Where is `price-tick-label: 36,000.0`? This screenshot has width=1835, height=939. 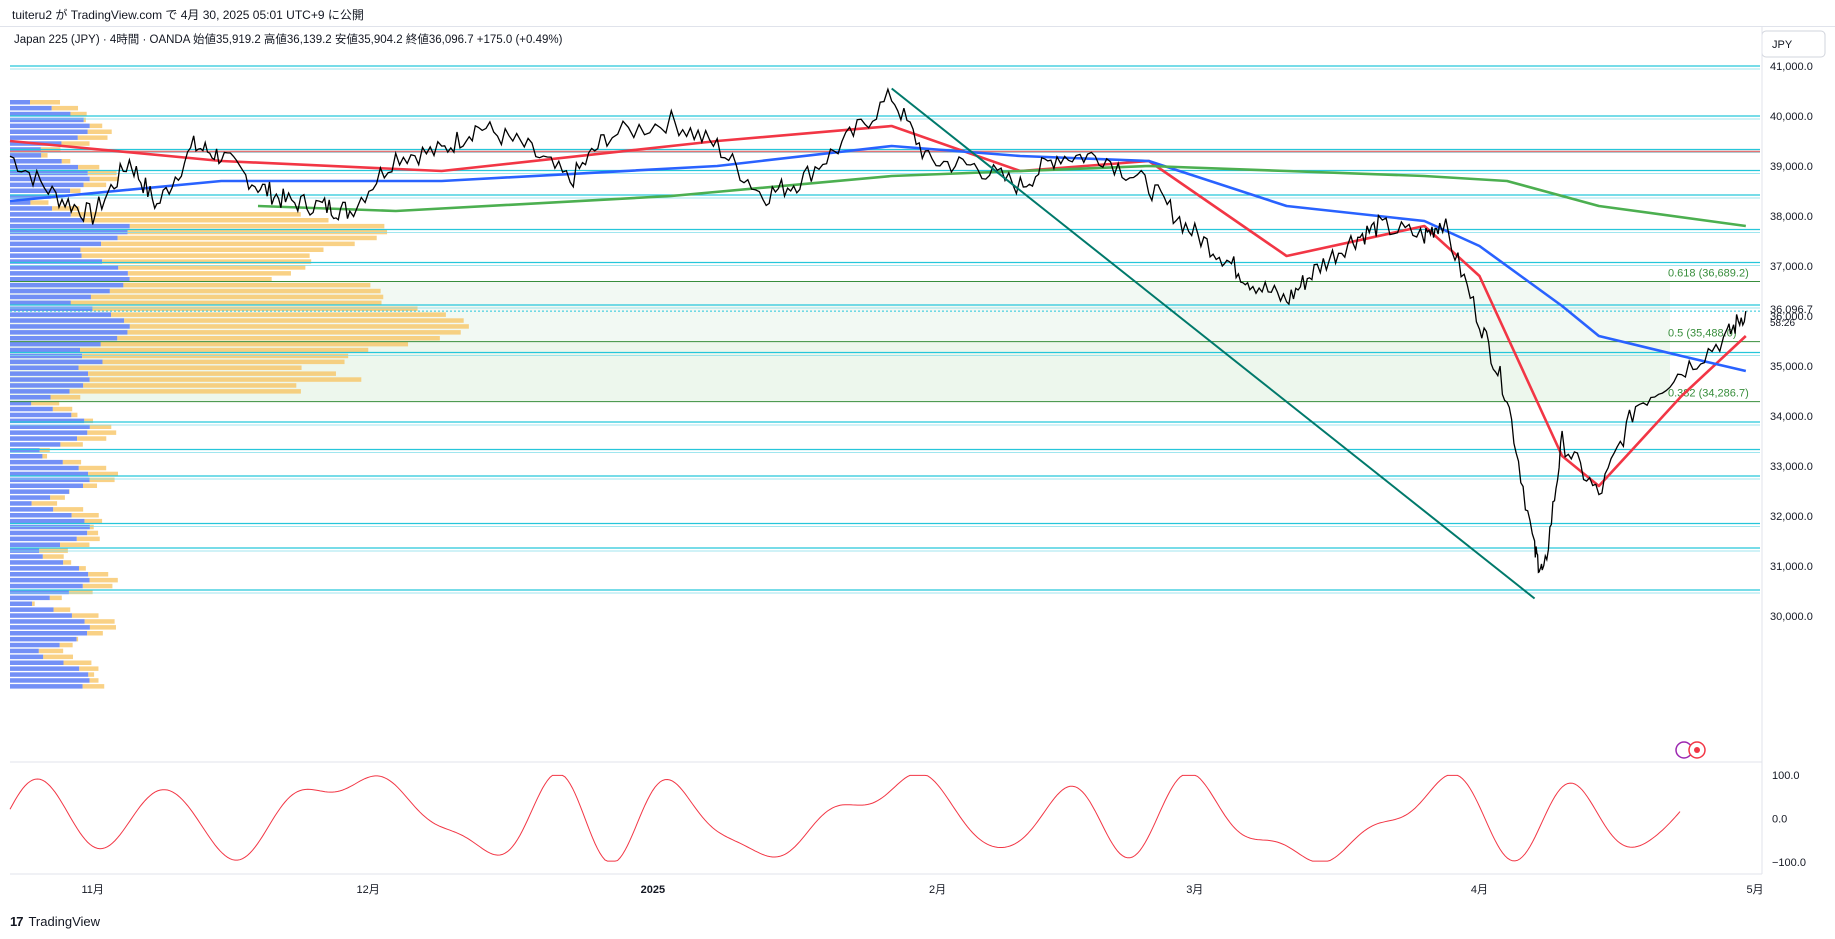
price-tick-label: 36,000.0 is located at coordinates (1791, 317).